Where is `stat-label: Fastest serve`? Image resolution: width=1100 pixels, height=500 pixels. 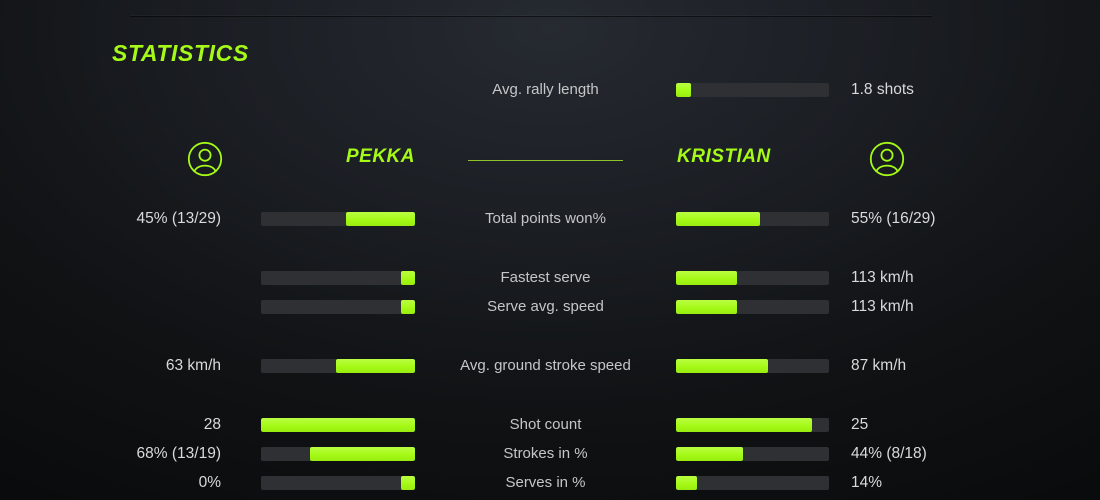
stat-label: Fastest serve is located at coordinates (545, 277).